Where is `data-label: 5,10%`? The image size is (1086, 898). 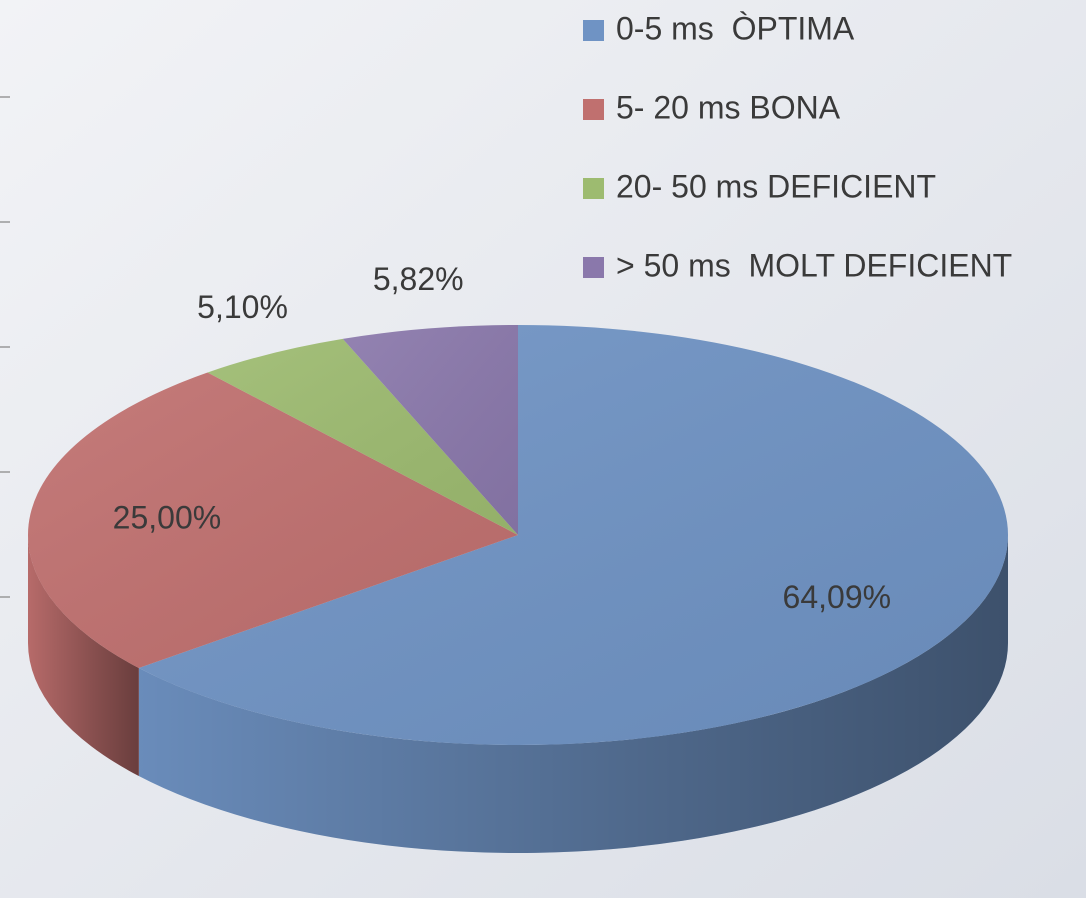
data-label: 5,10% is located at coordinates (242, 307).